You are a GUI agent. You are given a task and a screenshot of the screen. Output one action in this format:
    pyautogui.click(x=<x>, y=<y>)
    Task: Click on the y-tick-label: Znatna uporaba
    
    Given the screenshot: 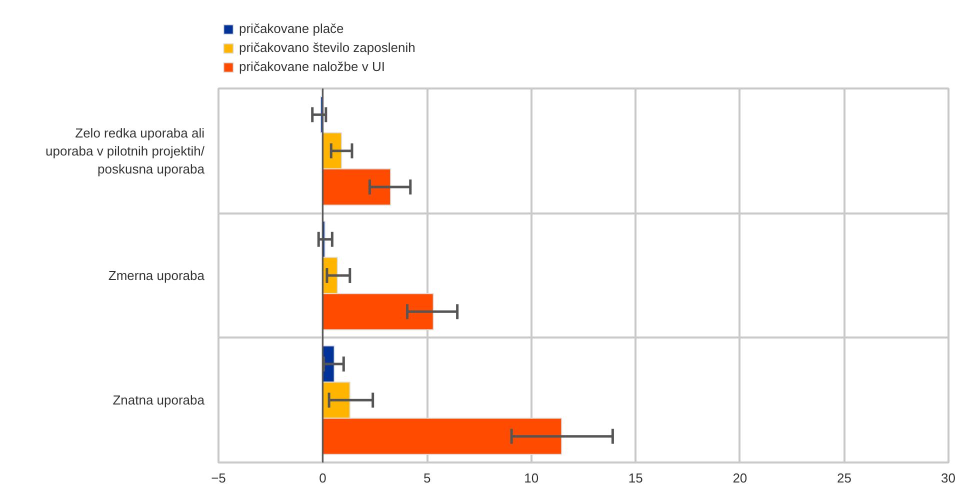 What is the action you would take?
    pyautogui.click(x=159, y=400)
    